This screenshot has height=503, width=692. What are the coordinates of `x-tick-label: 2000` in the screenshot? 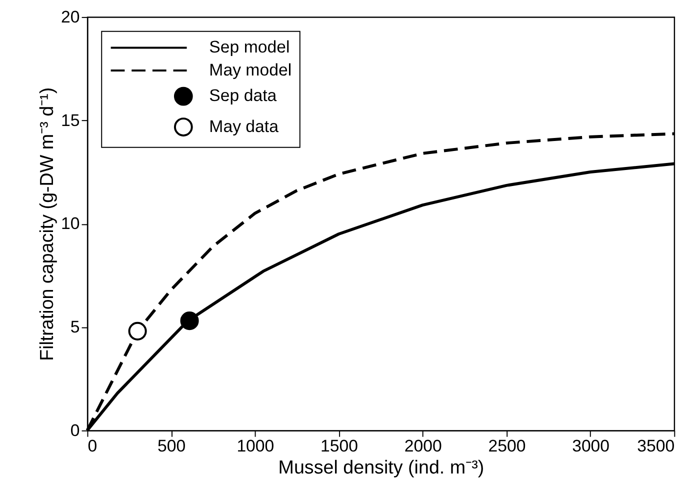 It's located at (423, 446).